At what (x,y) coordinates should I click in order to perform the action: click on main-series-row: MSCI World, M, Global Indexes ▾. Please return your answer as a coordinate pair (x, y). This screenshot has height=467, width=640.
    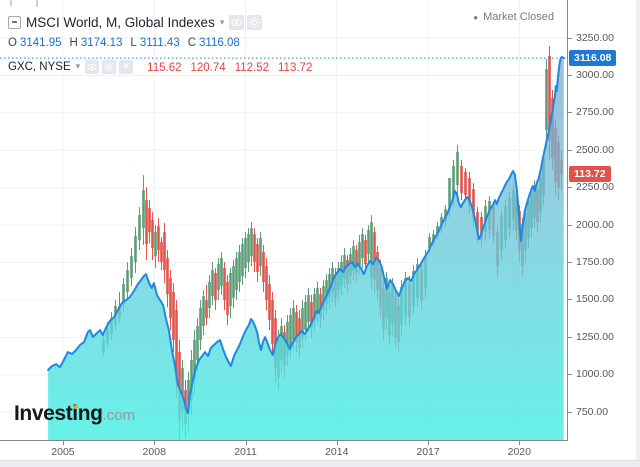
    Looking at the image, I should click on (164, 22).